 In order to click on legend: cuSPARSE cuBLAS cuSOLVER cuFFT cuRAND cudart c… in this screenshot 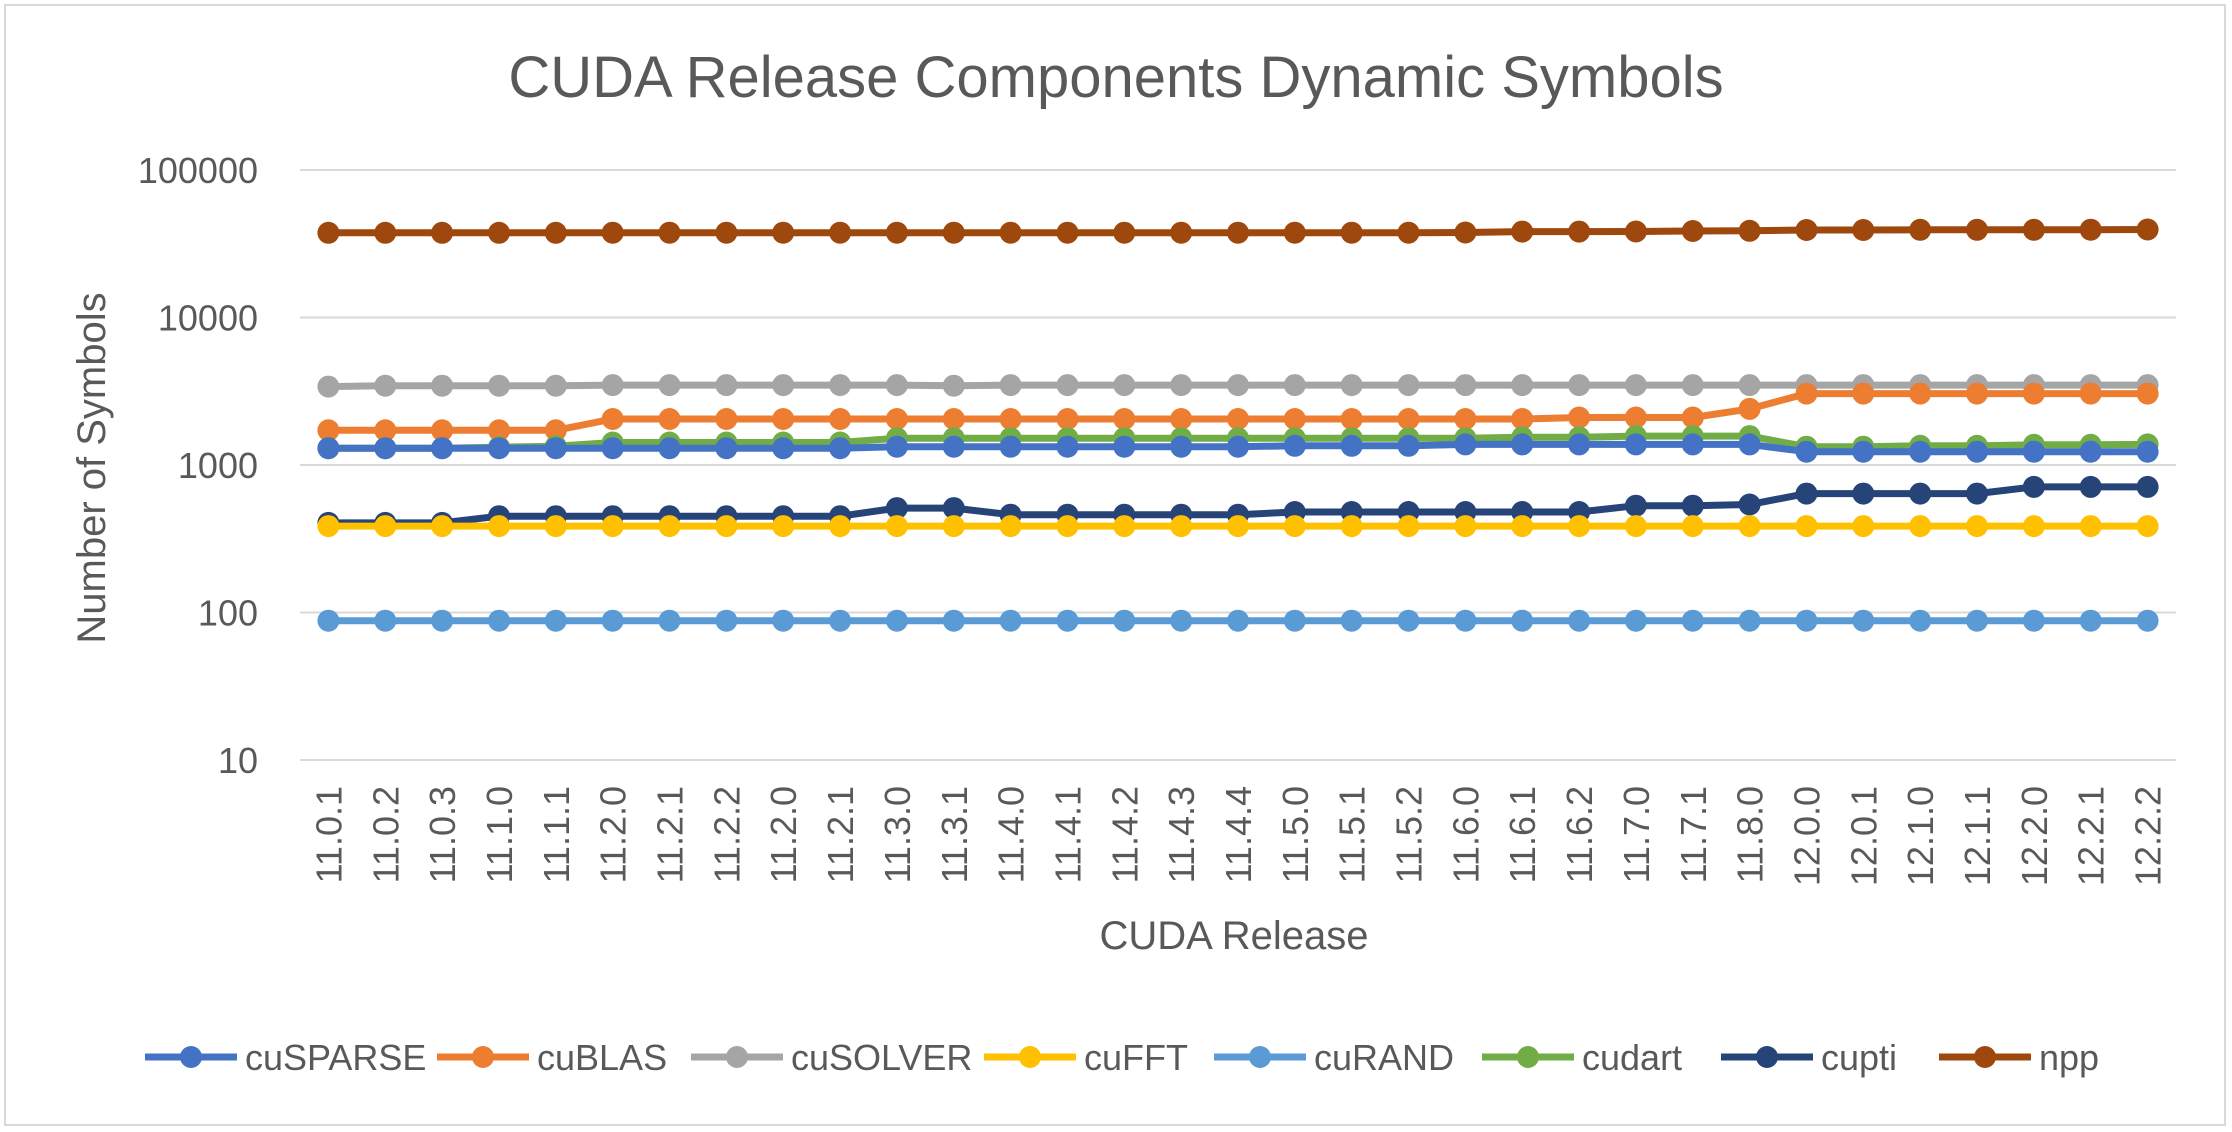, I will do `click(1122, 1057)`.